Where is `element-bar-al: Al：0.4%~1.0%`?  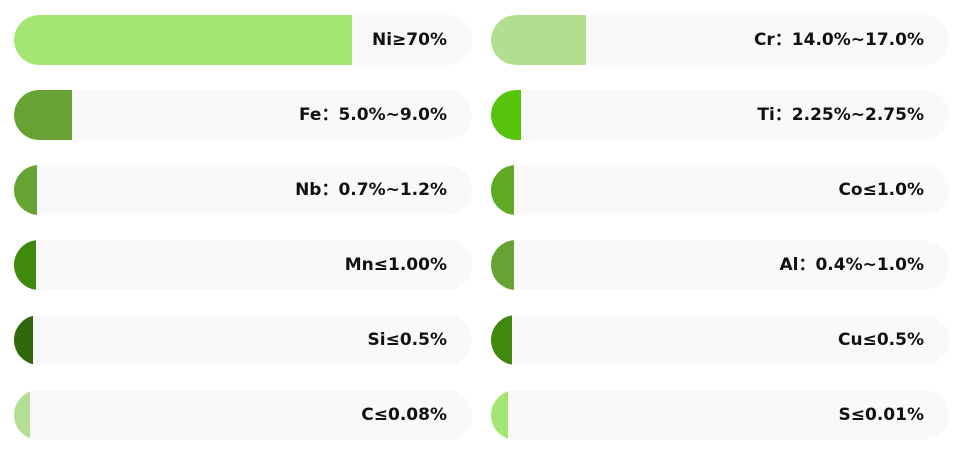
element-bar-al: Al：0.4%~1.0% is located at coordinates (720, 265).